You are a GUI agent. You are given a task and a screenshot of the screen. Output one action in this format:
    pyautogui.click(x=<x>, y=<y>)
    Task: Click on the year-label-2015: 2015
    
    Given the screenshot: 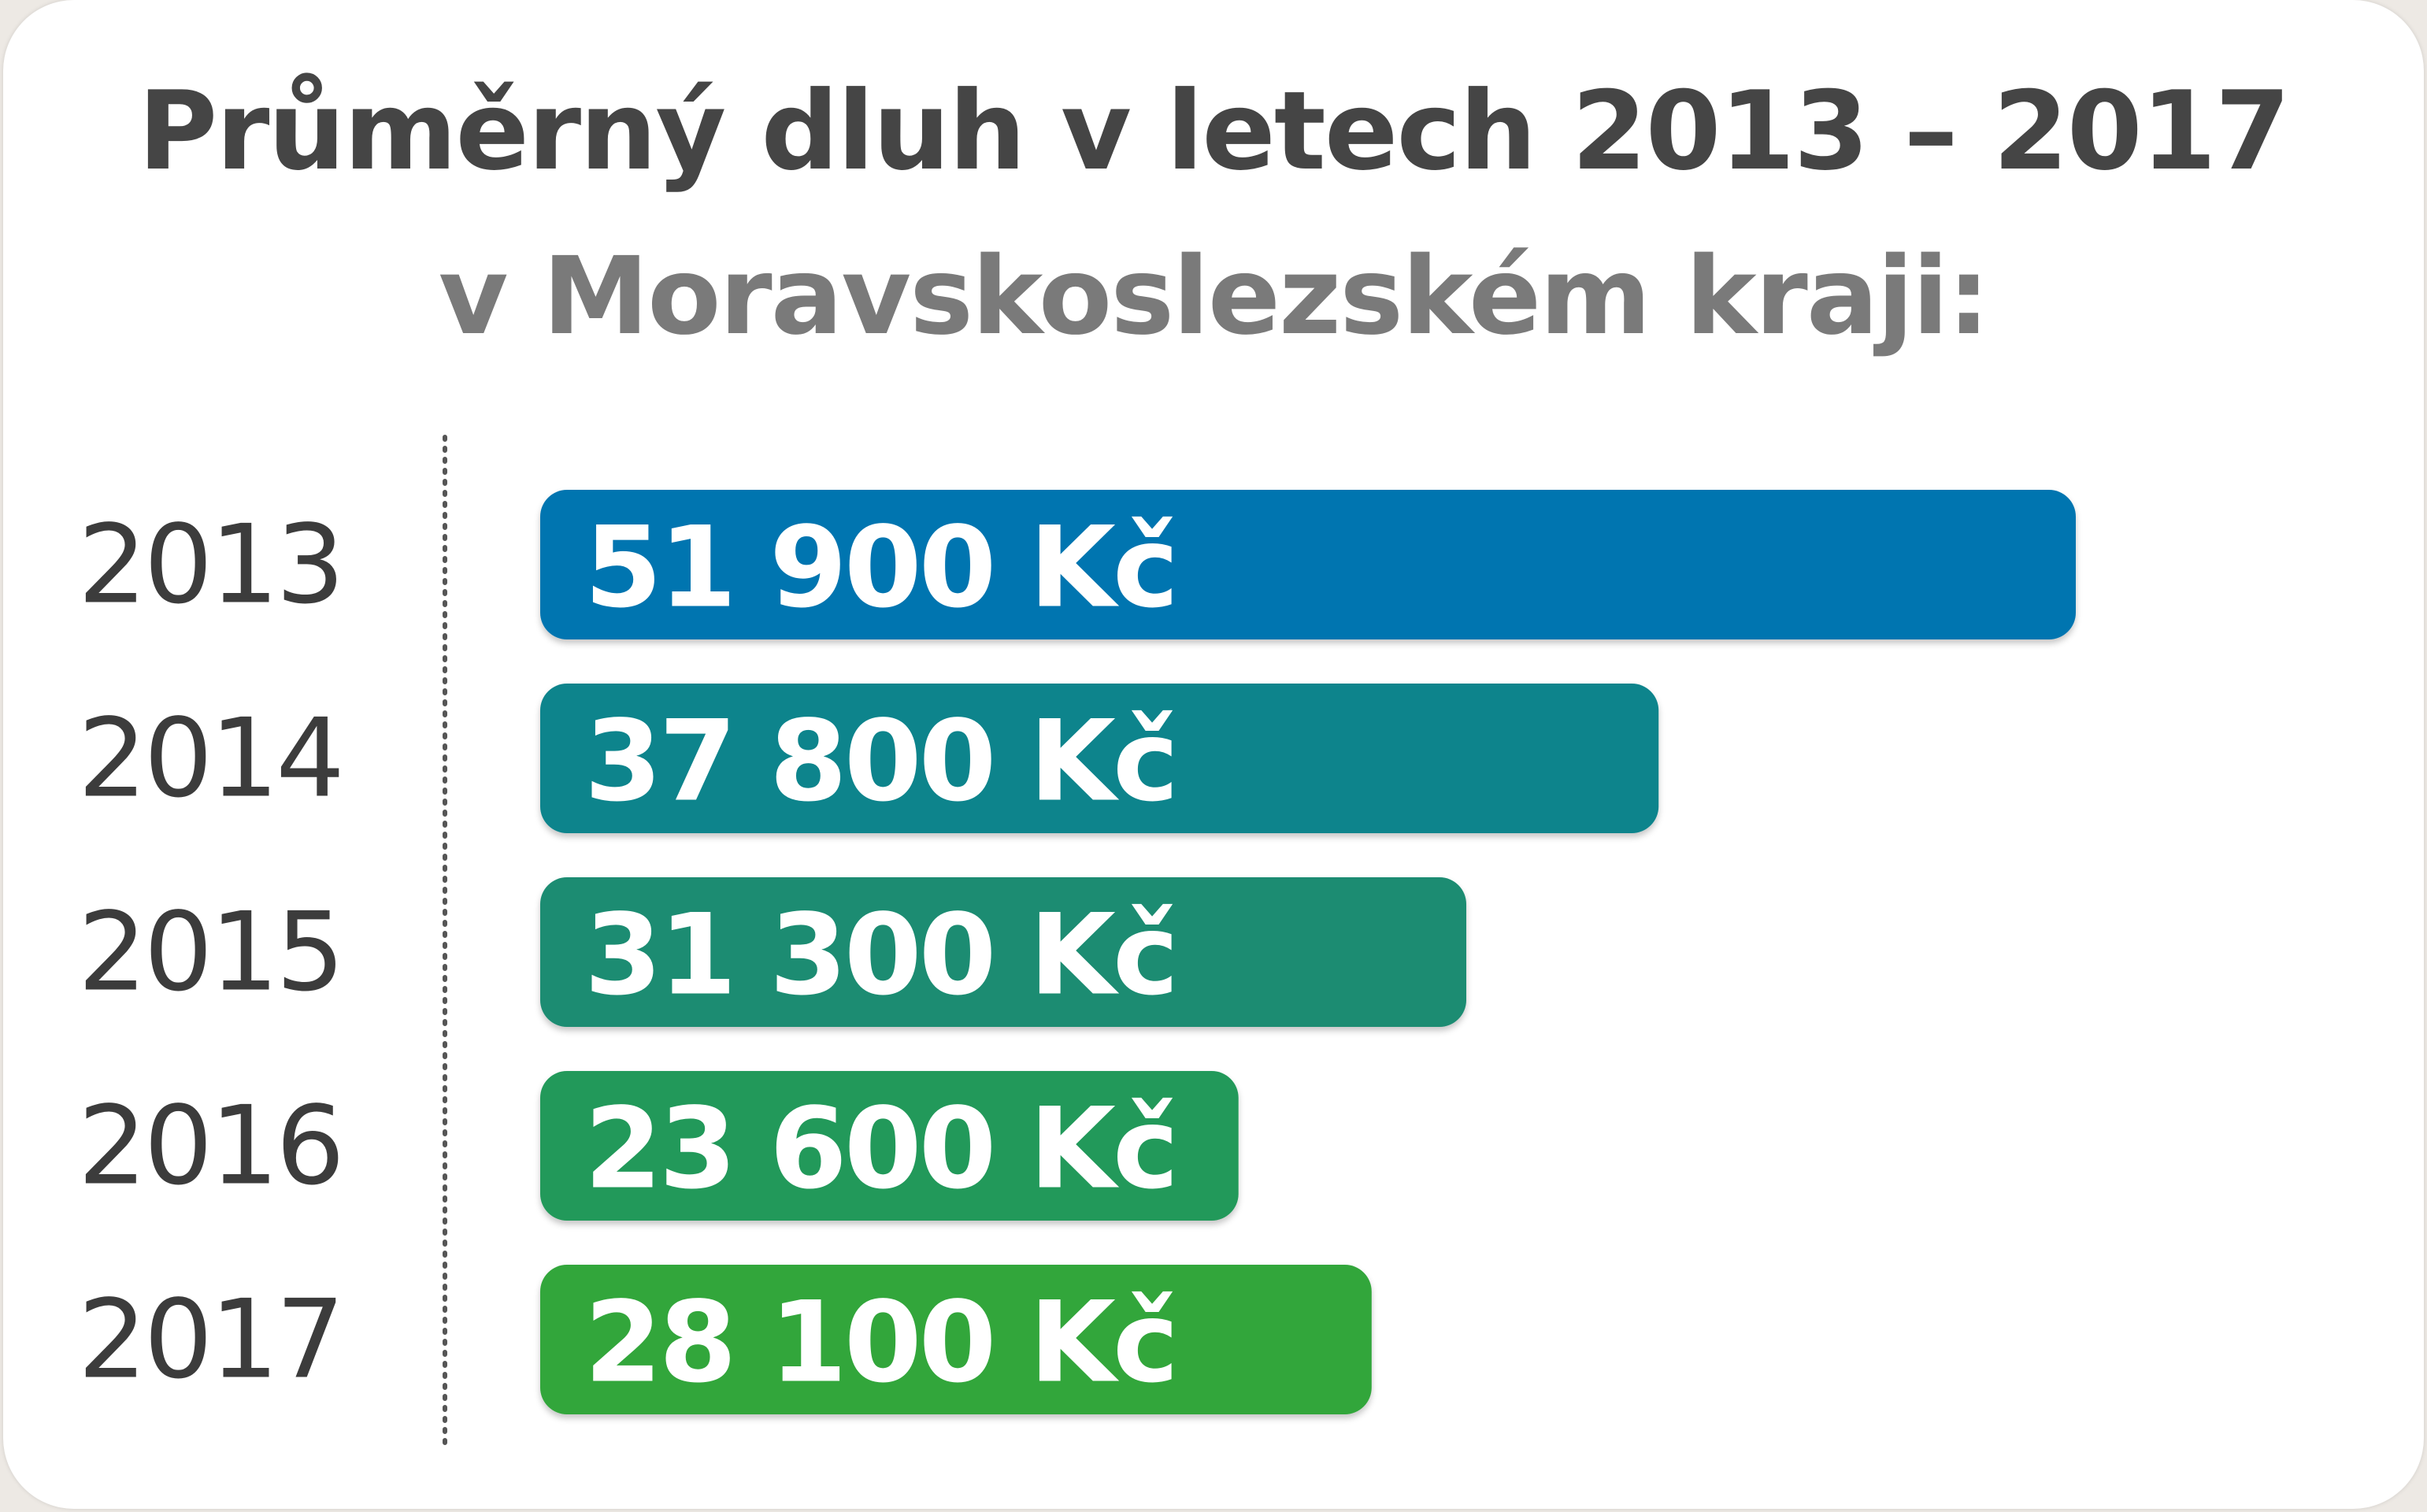 What is the action you would take?
    pyautogui.click(x=210, y=952)
    